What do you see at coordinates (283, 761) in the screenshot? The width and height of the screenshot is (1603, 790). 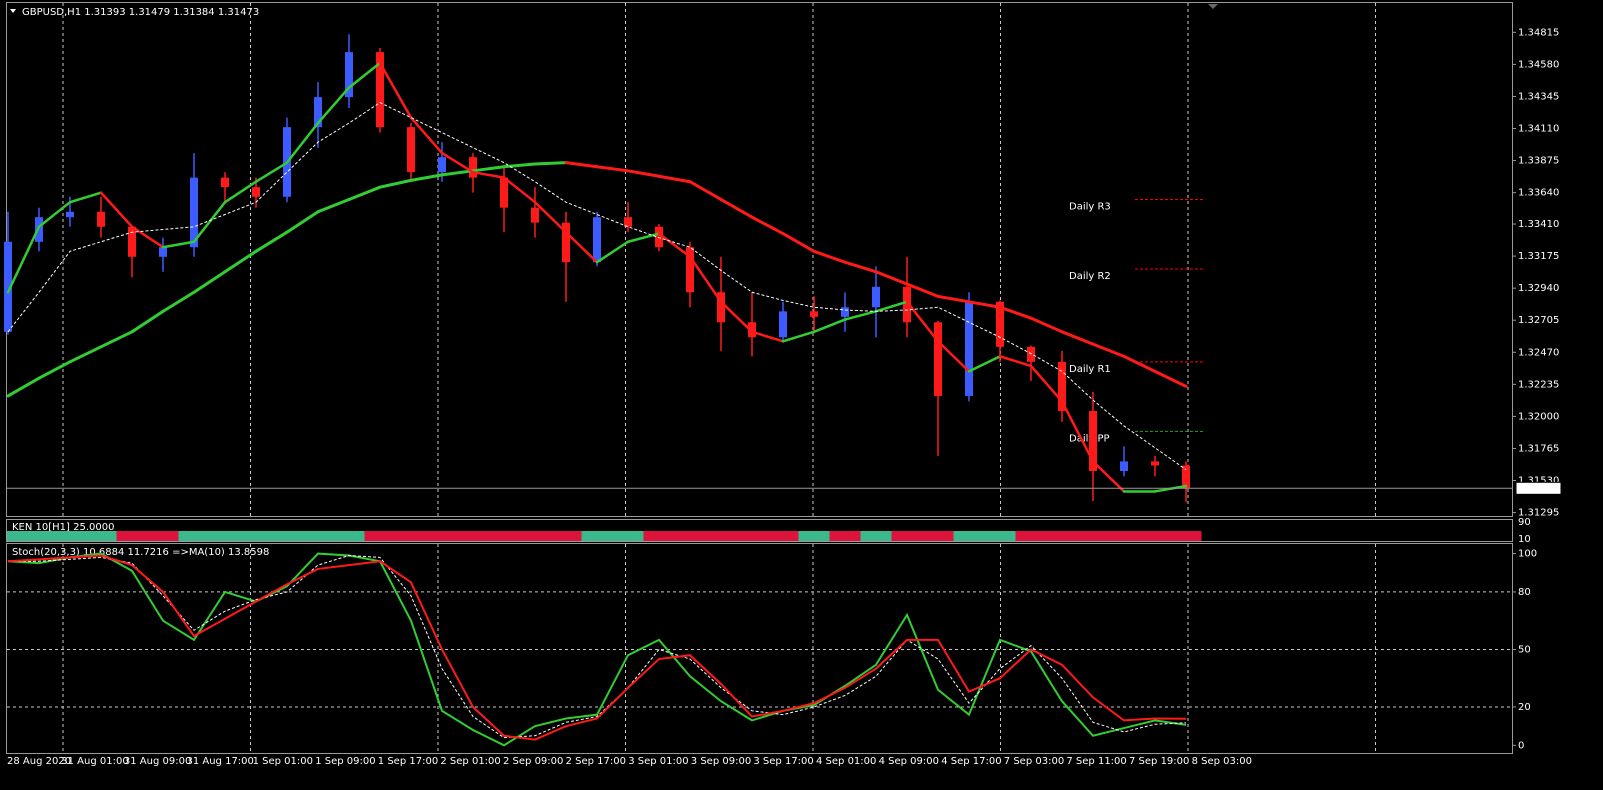 I see `x-tick-label: 1 Sep 01:00` at bounding box center [283, 761].